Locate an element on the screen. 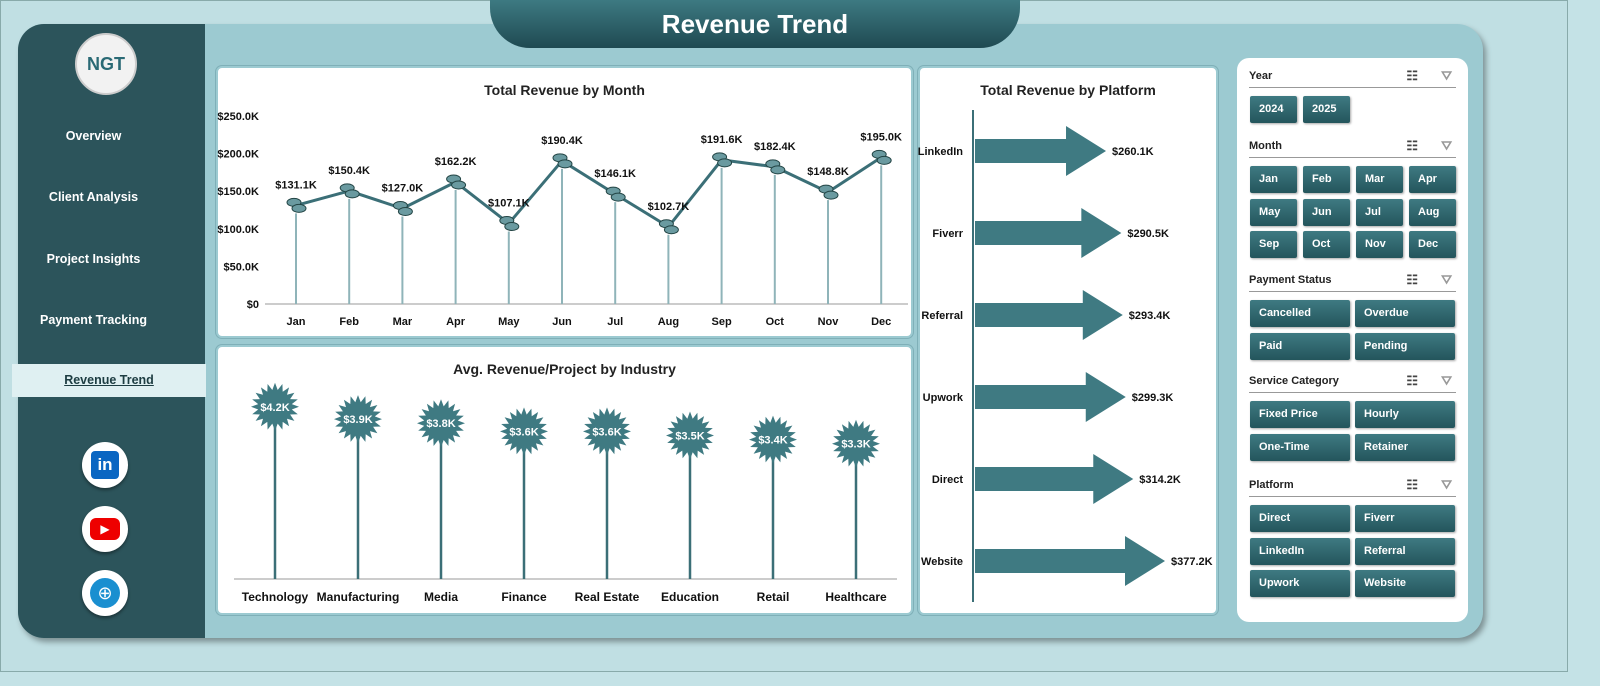 The height and width of the screenshot is (686, 1600). slicer-button-2024: 2024 is located at coordinates (1273, 109).